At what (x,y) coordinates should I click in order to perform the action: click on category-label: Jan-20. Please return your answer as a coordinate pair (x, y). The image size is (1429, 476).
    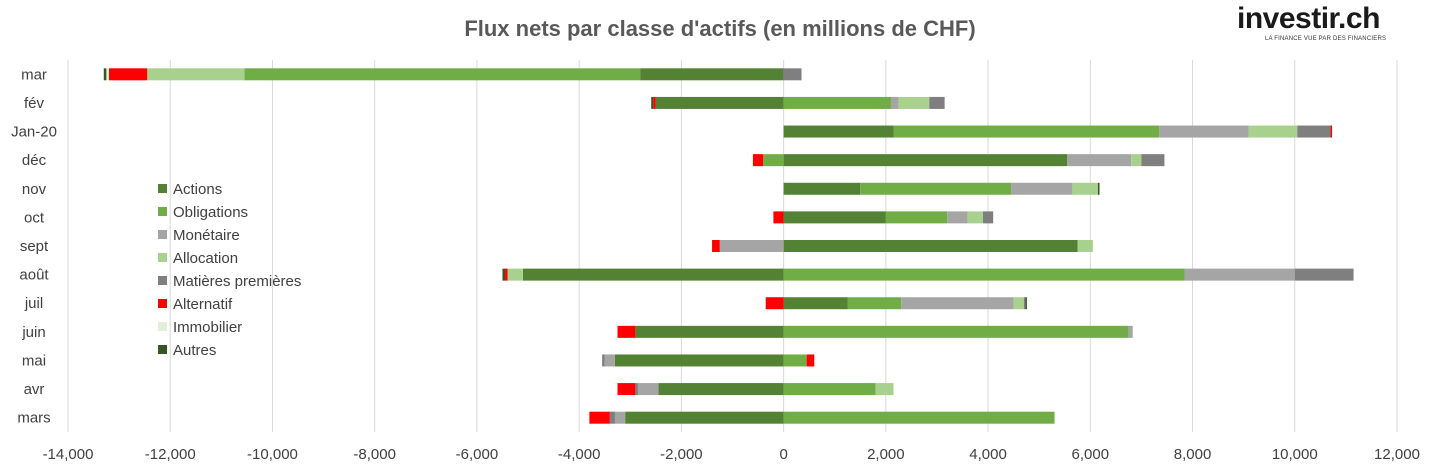
    Looking at the image, I should click on (34, 132).